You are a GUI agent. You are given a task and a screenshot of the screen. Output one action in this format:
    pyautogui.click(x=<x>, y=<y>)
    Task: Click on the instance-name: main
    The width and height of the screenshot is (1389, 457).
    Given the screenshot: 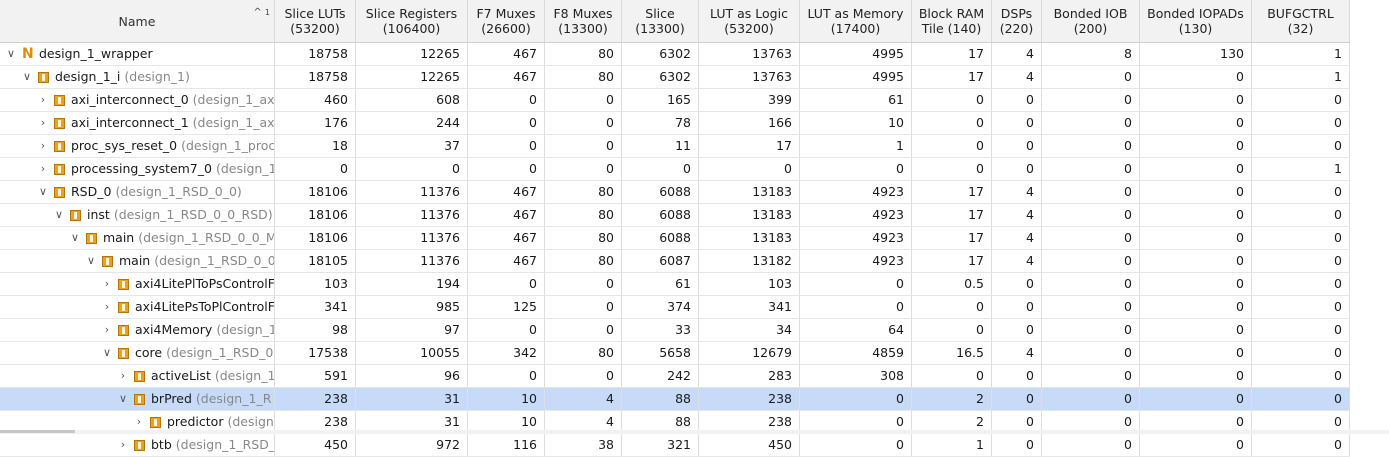 What is the action you would take?
    pyautogui.click(x=135, y=260)
    